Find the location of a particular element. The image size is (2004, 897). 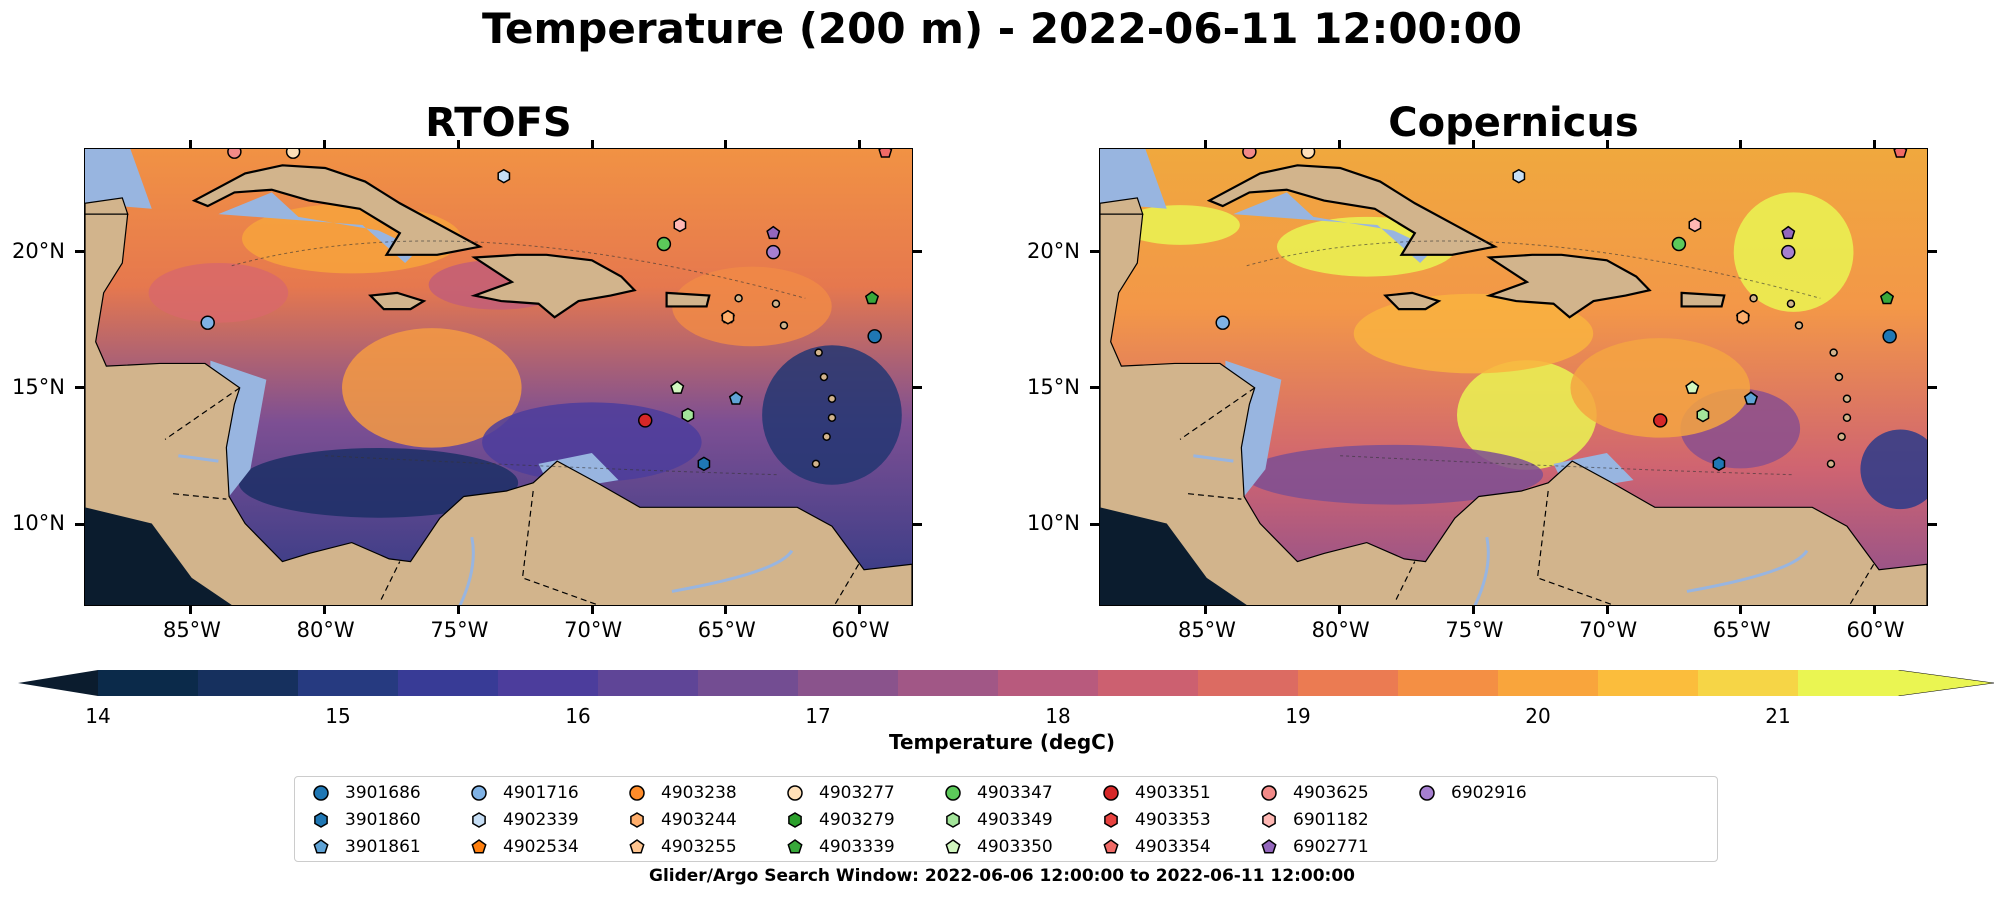

legend-item: 4902339 is located at coordinates (524, 820).